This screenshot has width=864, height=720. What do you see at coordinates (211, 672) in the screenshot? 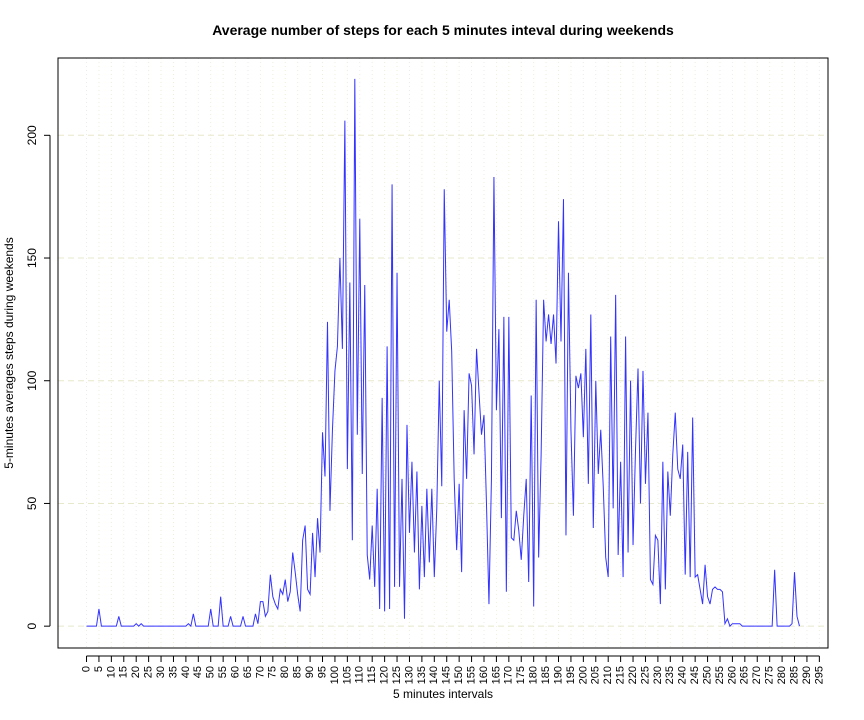
I see `x-tick-label: 50` at bounding box center [211, 672].